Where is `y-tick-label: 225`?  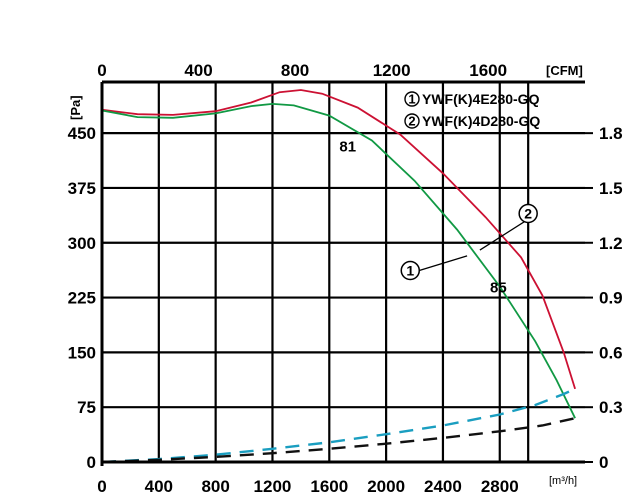
y-tick-label: 225 is located at coordinates (82, 298).